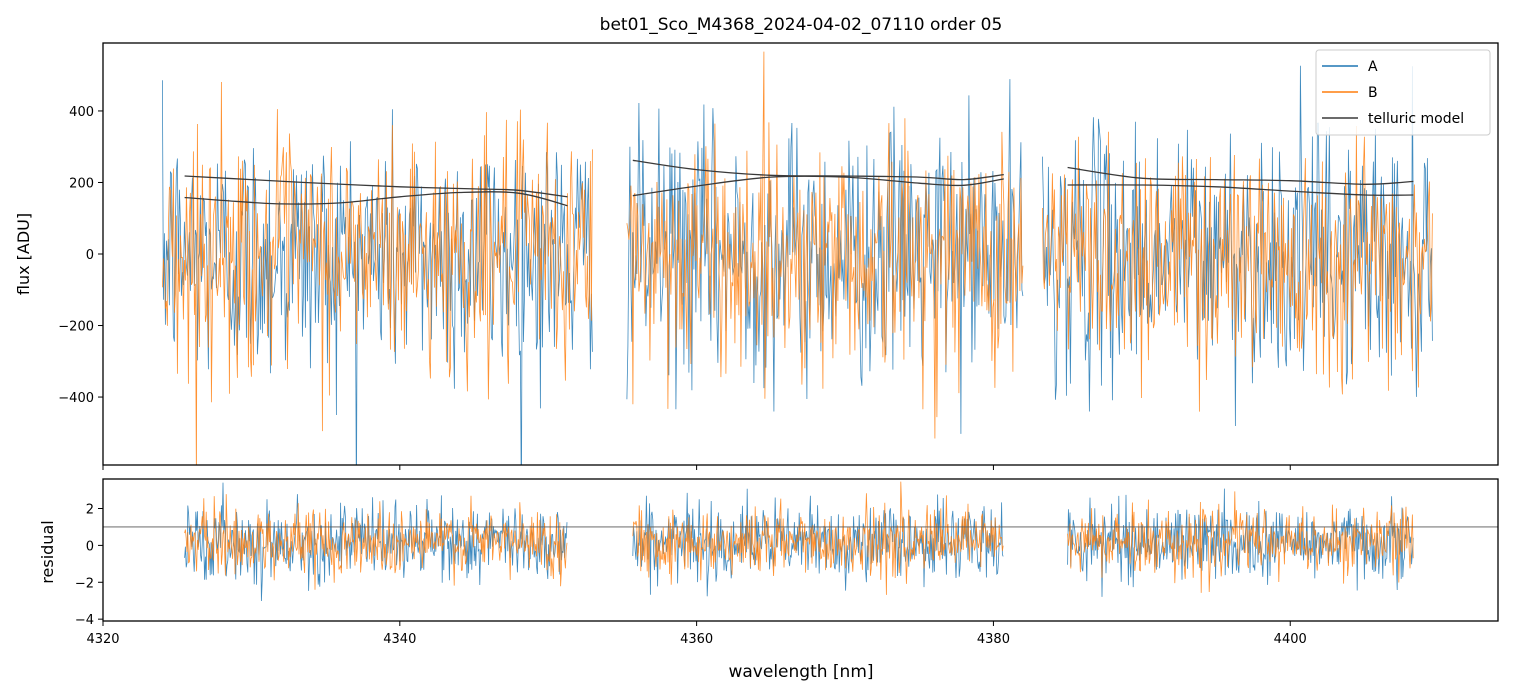  I want to click on legend-label-a: A, so click(1373, 67).